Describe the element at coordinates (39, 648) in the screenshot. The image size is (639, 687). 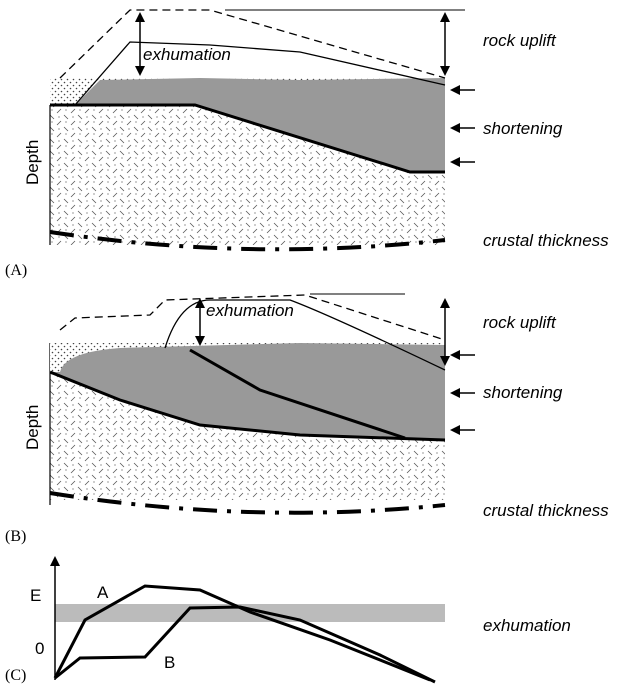
I see `y-zero-label: 0` at that location.